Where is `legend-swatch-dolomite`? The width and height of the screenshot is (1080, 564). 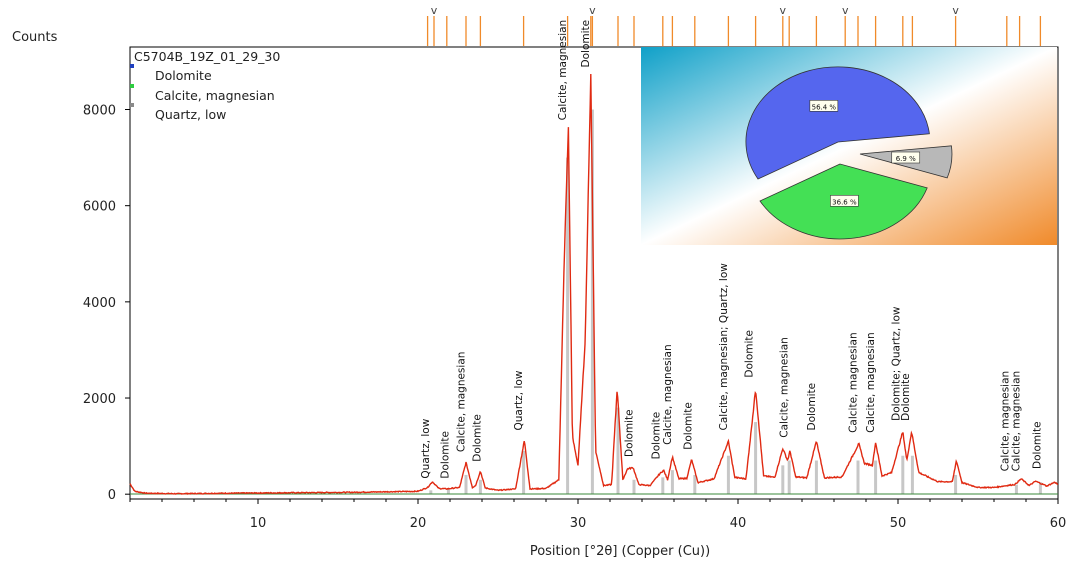 legend-swatch-dolomite is located at coordinates (132, 66).